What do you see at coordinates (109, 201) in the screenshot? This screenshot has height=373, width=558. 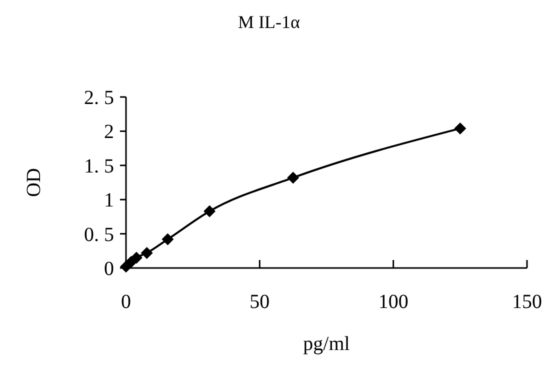 I see `y-tick-label: 1` at bounding box center [109, 201].